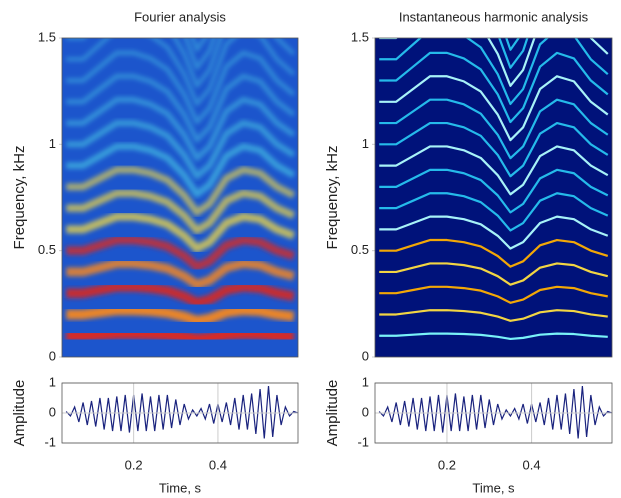 The height and width of the screenshot is (498, 621). Describe the element at coordinates (494, 16) in the screenshot. I see `chart-title: Instantaneous harmonic analysis` at that location.